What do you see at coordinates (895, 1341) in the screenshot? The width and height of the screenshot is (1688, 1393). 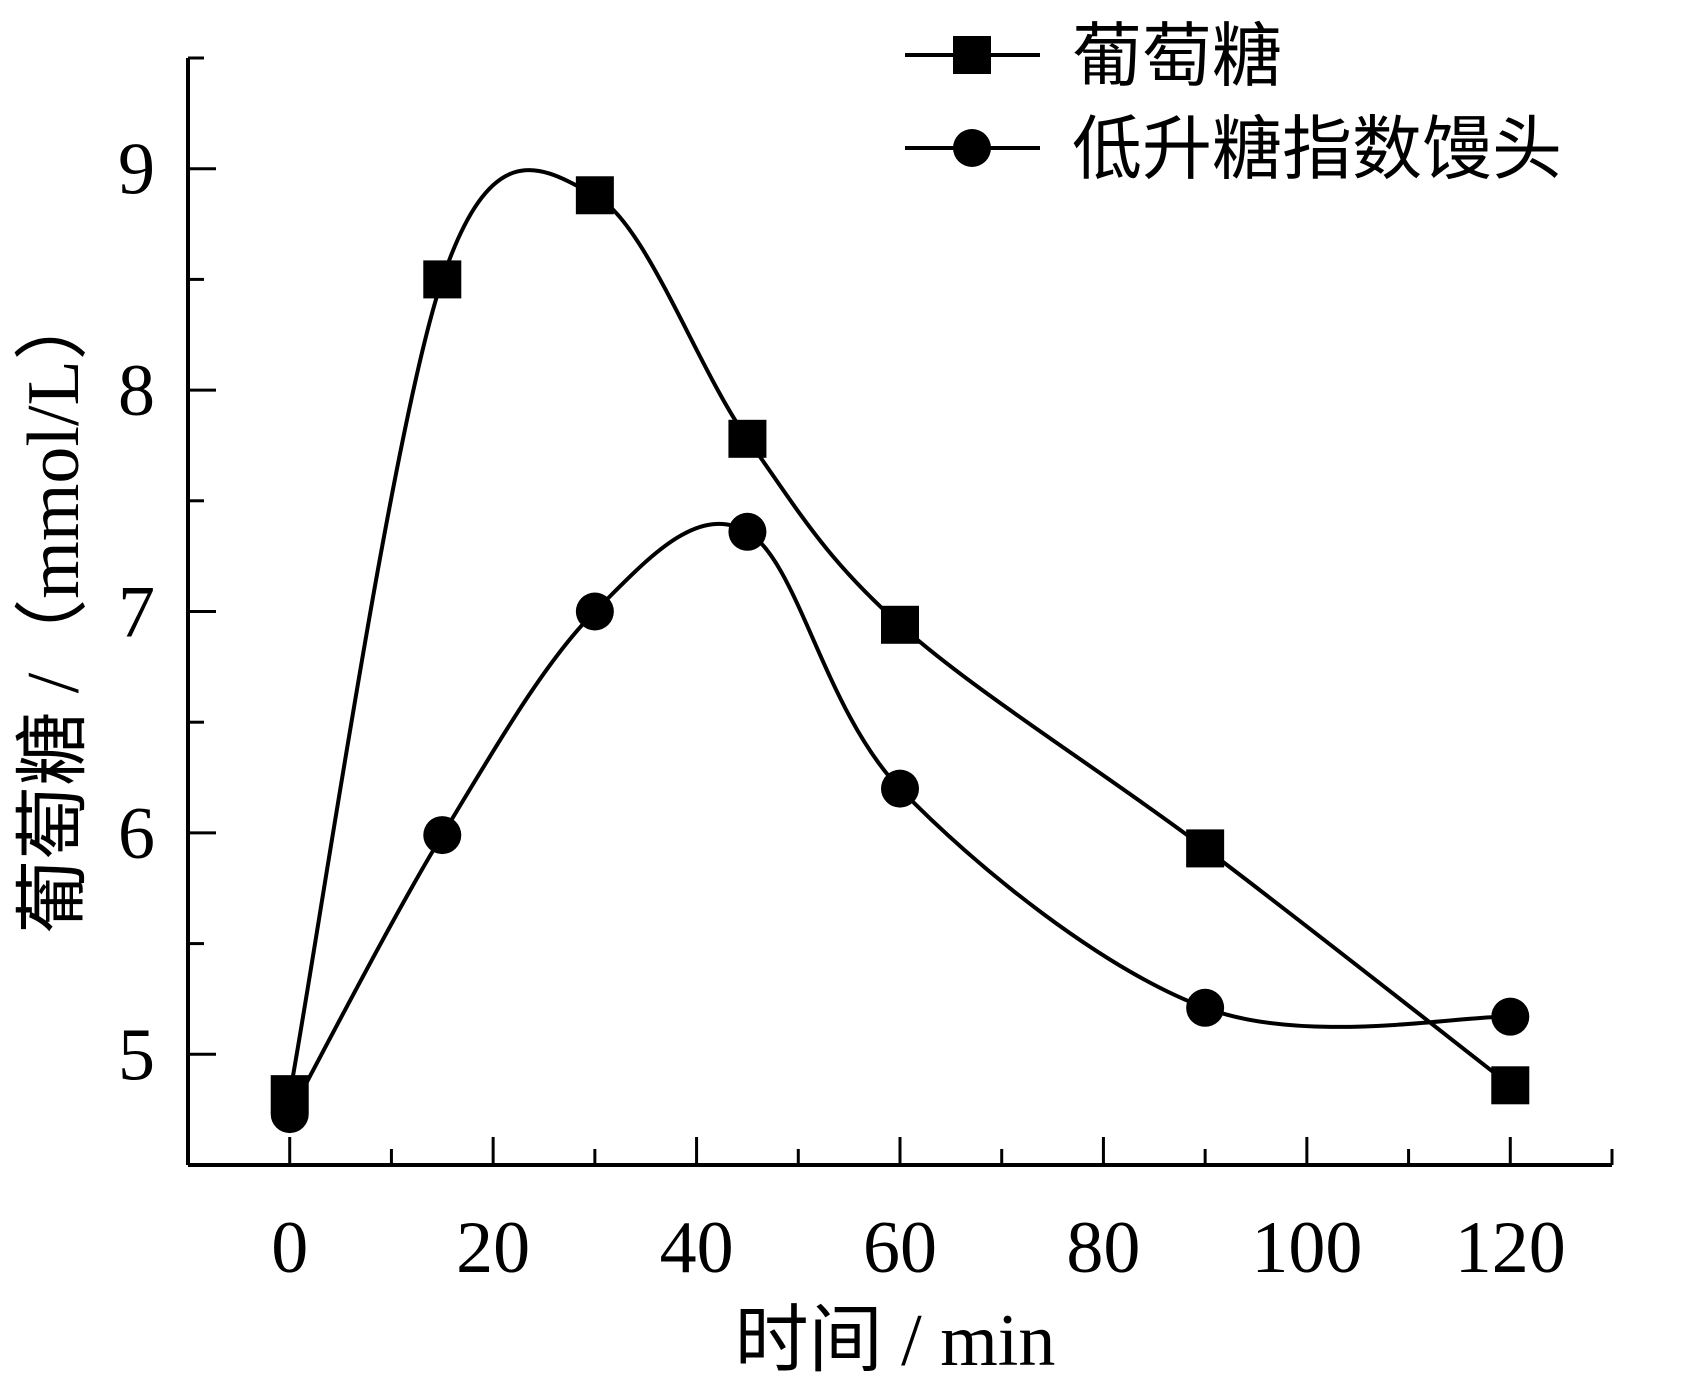 I see `x-axis-title: 时间 / min` at bounding box center [895, 1341].